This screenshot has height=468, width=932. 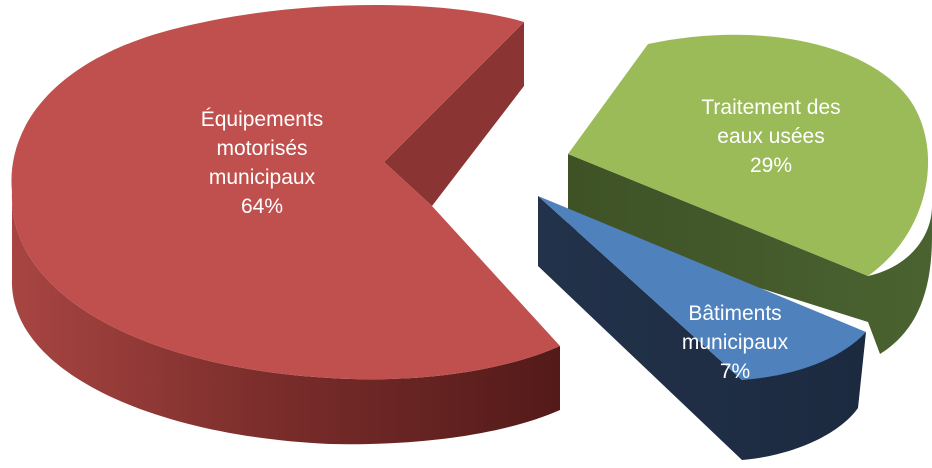 What do you see at coordinates (735, 371) in the screenshot?
I see `slice-value-label: 7%` at bounding box center [735, 371].